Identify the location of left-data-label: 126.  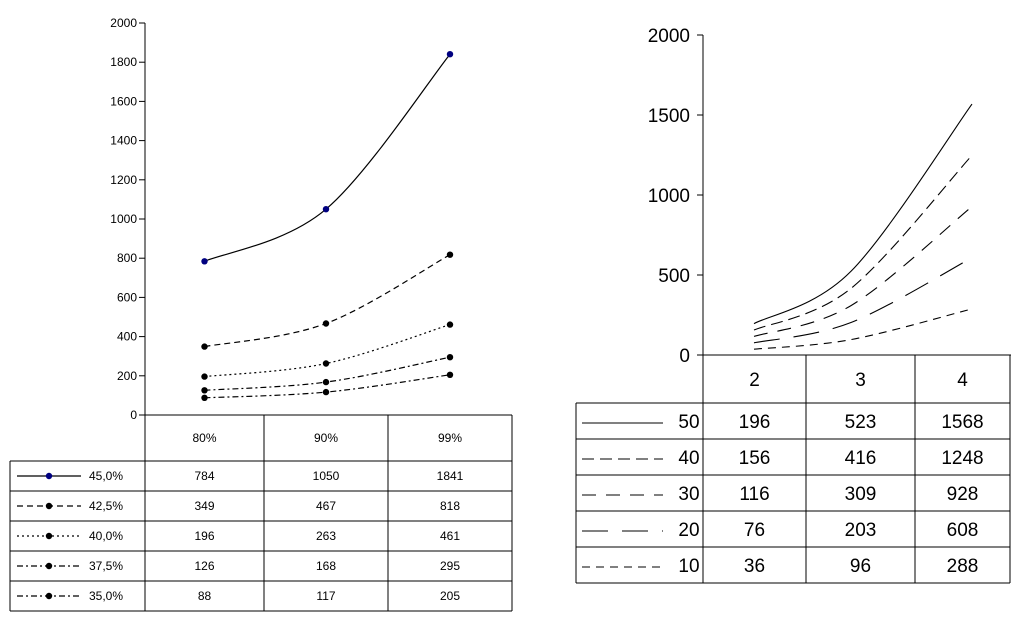
(204, 566).